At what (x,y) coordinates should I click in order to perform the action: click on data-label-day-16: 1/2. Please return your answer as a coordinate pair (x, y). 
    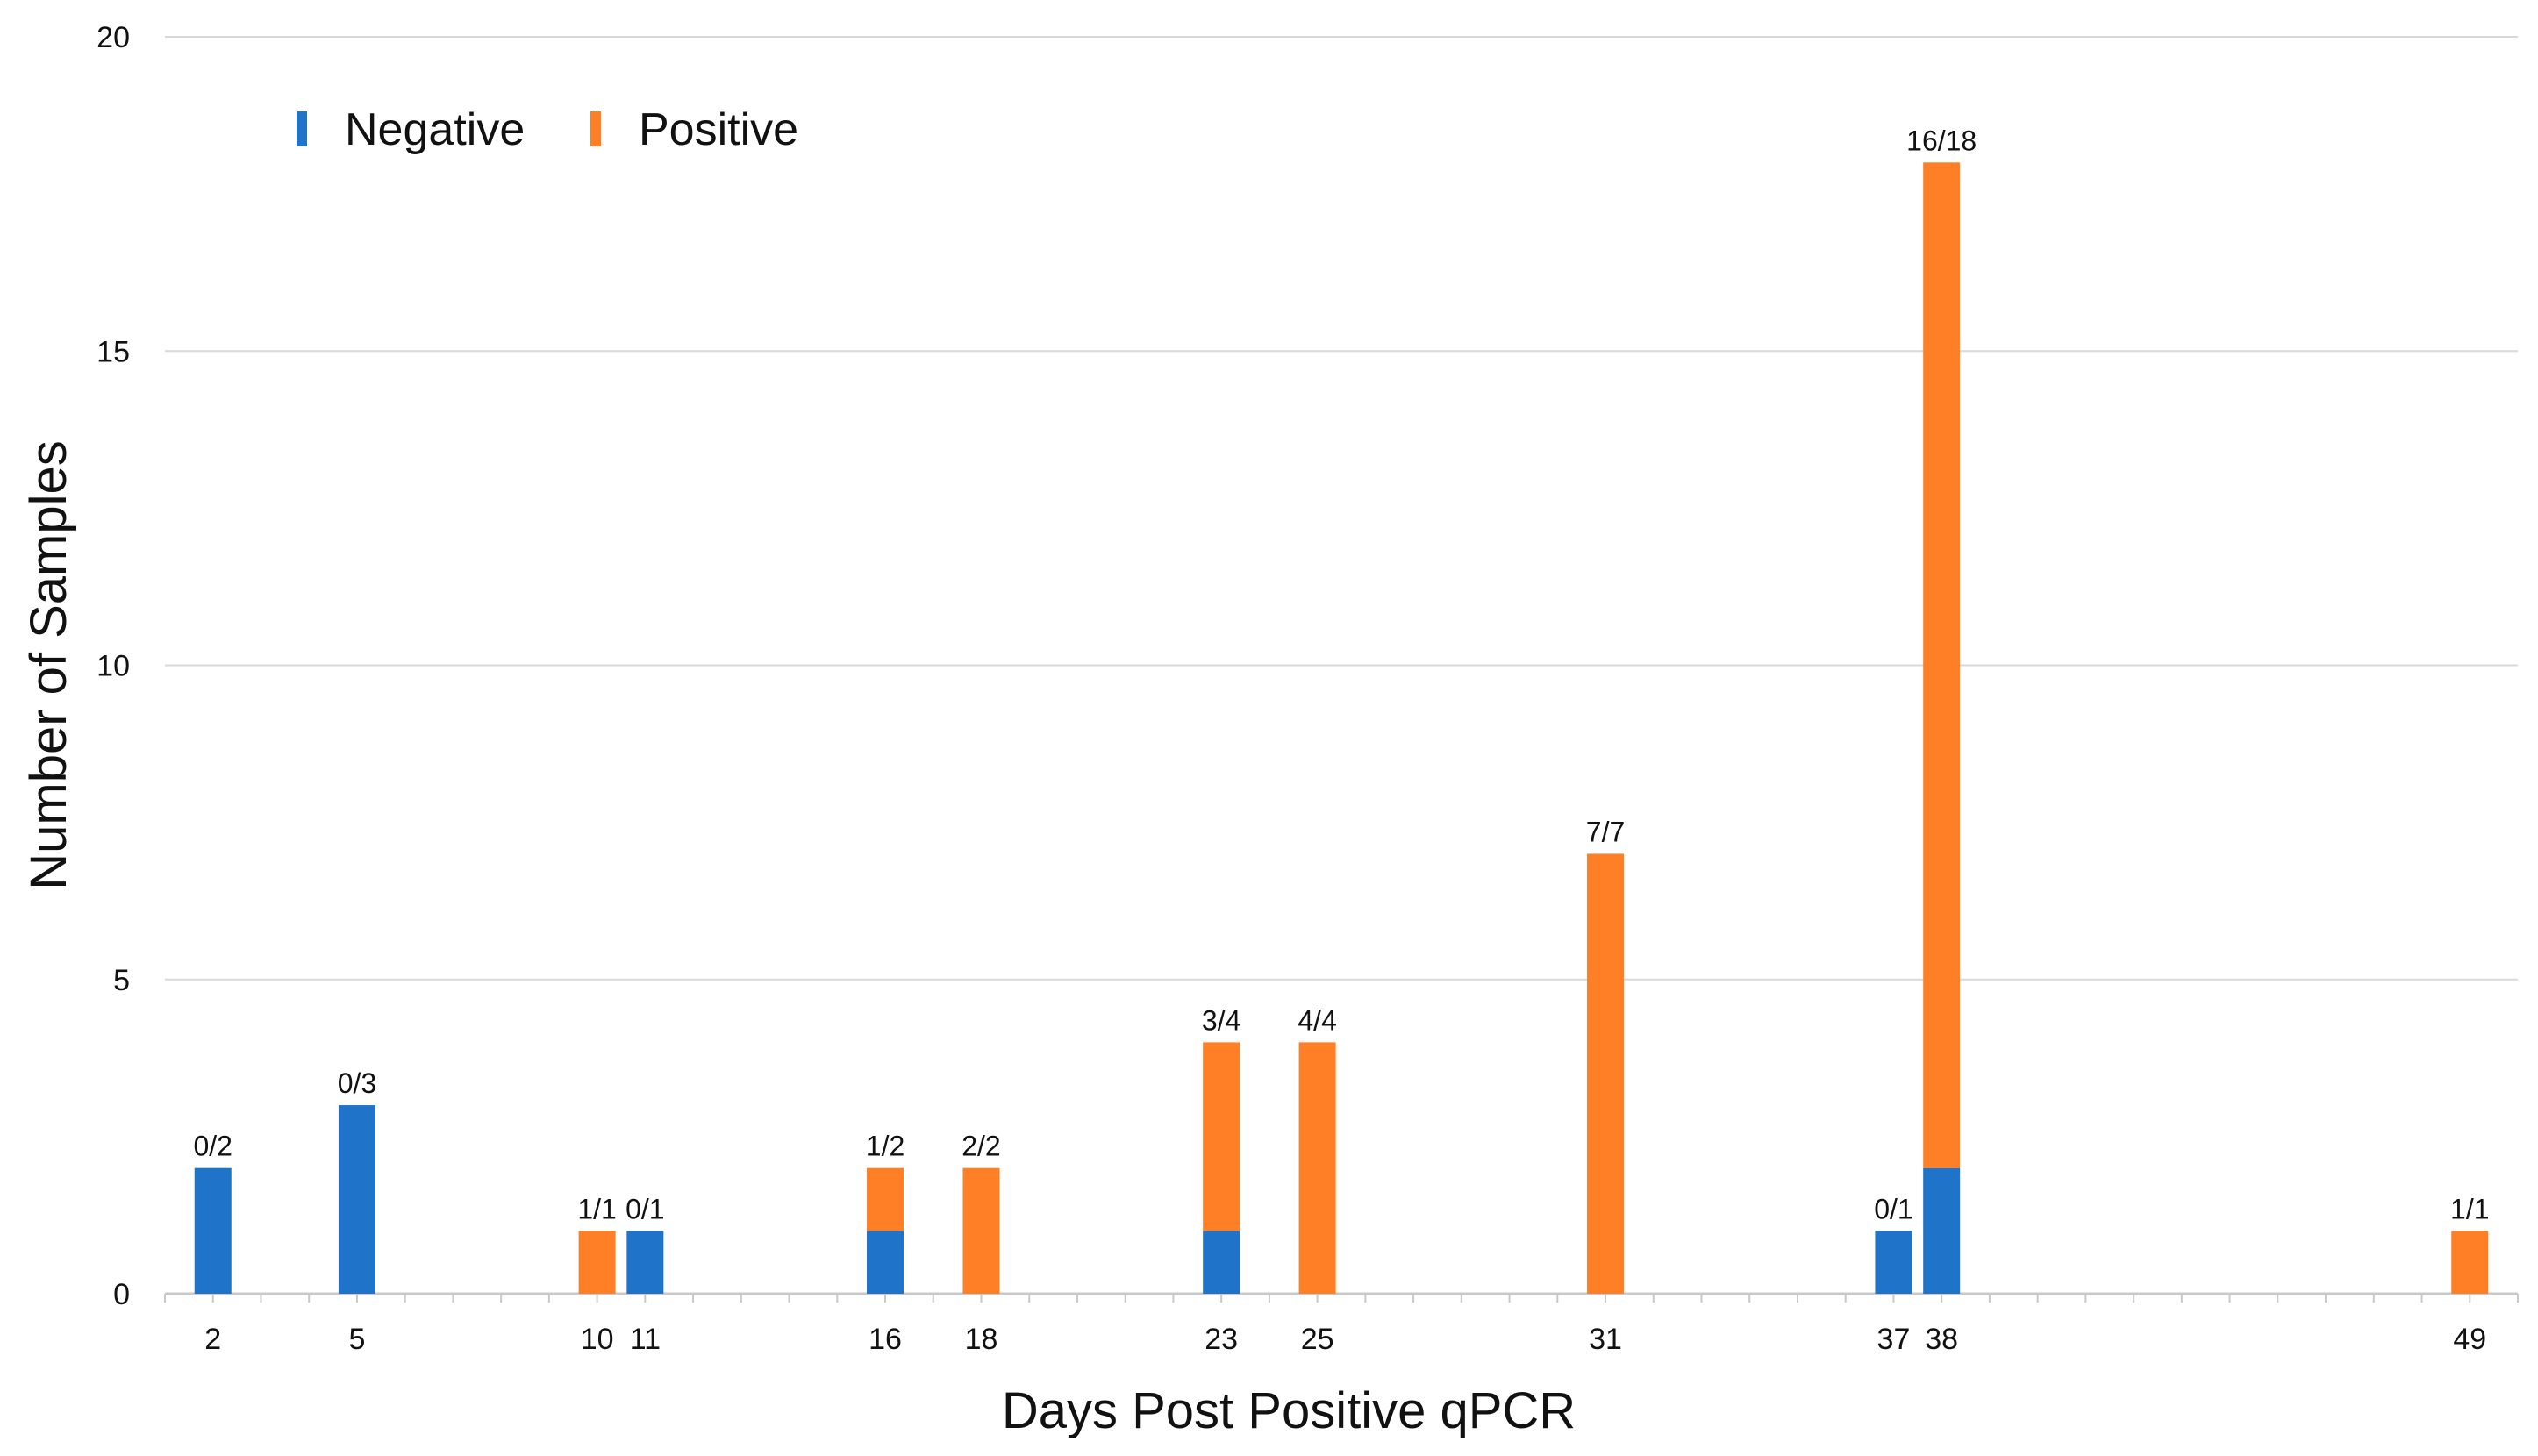
    Looking at the image, I should click on (885, 1146).